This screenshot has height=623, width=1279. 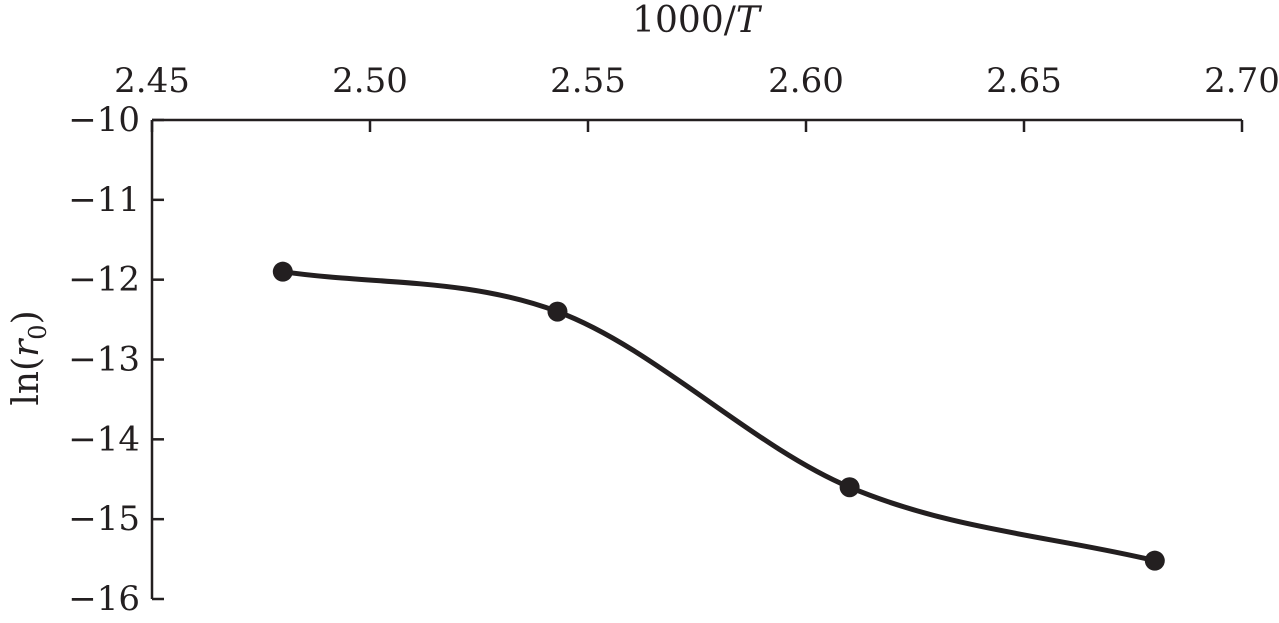 I want to click on y-tick-label: −16, so click(x=104, y=599).